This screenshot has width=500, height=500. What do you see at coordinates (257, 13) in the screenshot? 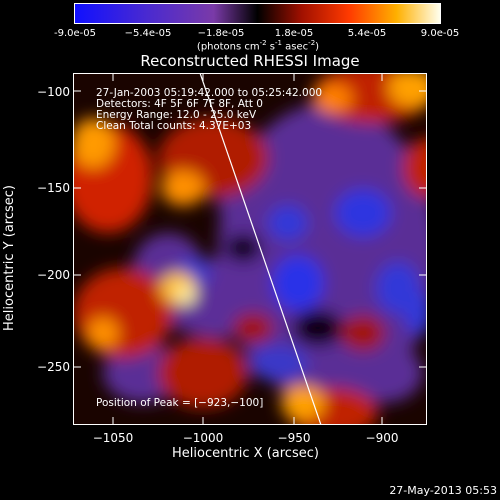
I see `colorbar` at bounding box center [257, 13].